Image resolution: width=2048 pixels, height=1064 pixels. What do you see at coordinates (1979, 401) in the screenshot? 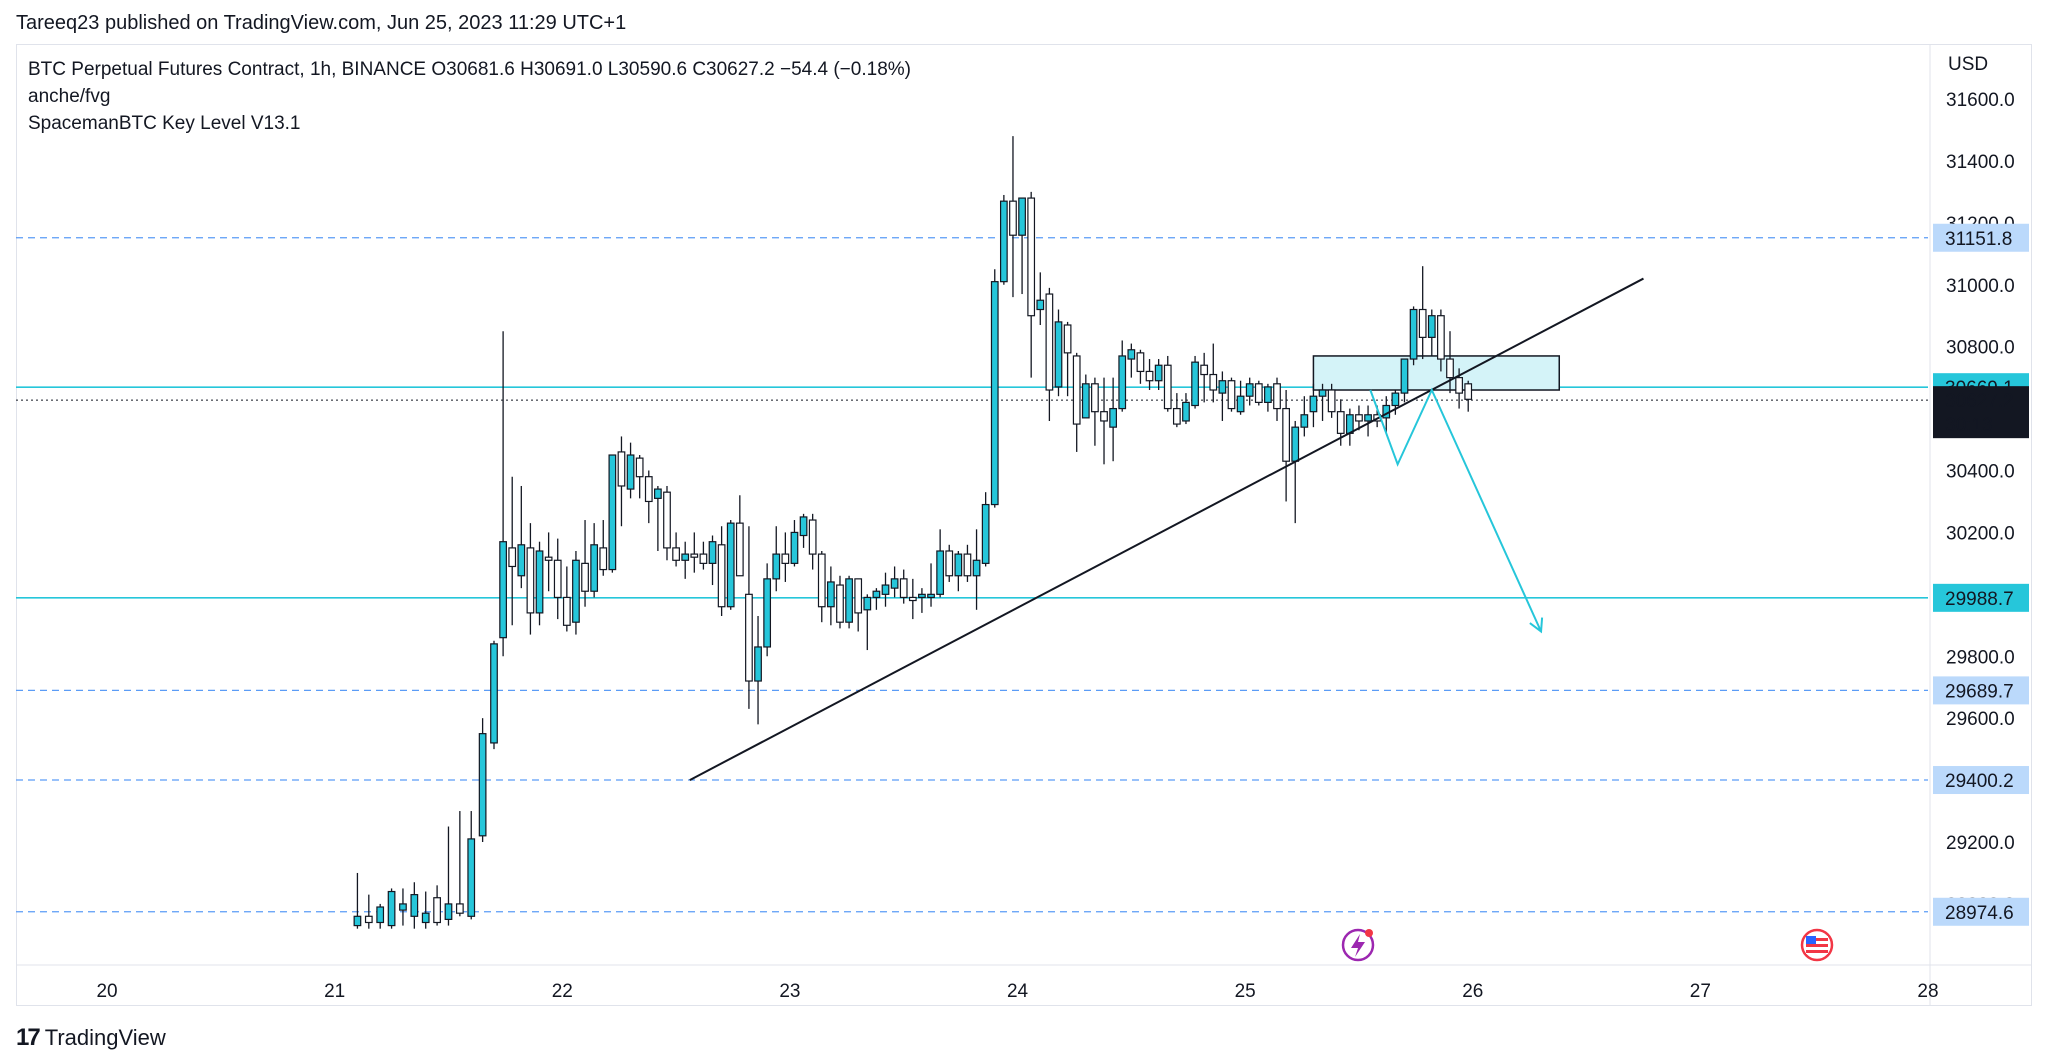
I see `last-price-tag-label: 30627.2` at bounding box center [1979, 401].